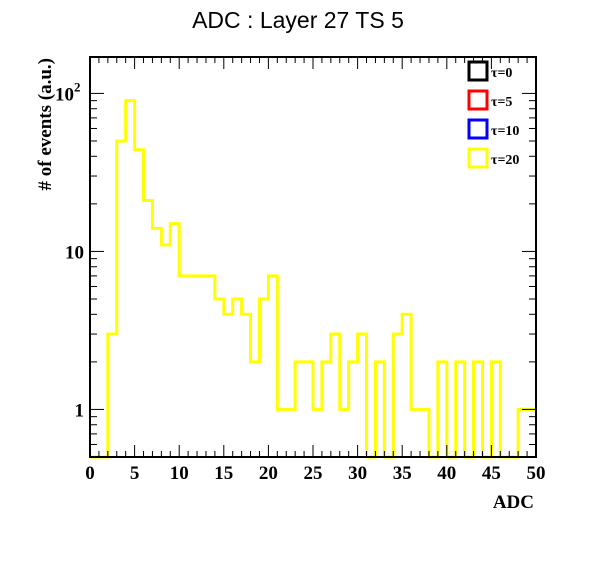 The width and height of the screenshot is (596, 572). Describe the element at coordinates (223, 473) in the screenshot. I see `x-tick-label: 15` at that location.